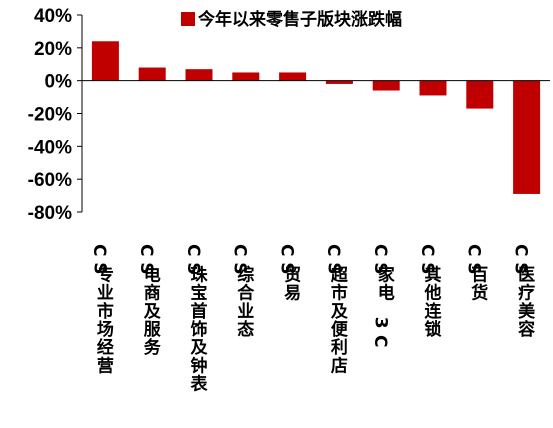  Describe the element at coordinates (188, 19) in the screenshot. I see `legend-swatch` at that location.